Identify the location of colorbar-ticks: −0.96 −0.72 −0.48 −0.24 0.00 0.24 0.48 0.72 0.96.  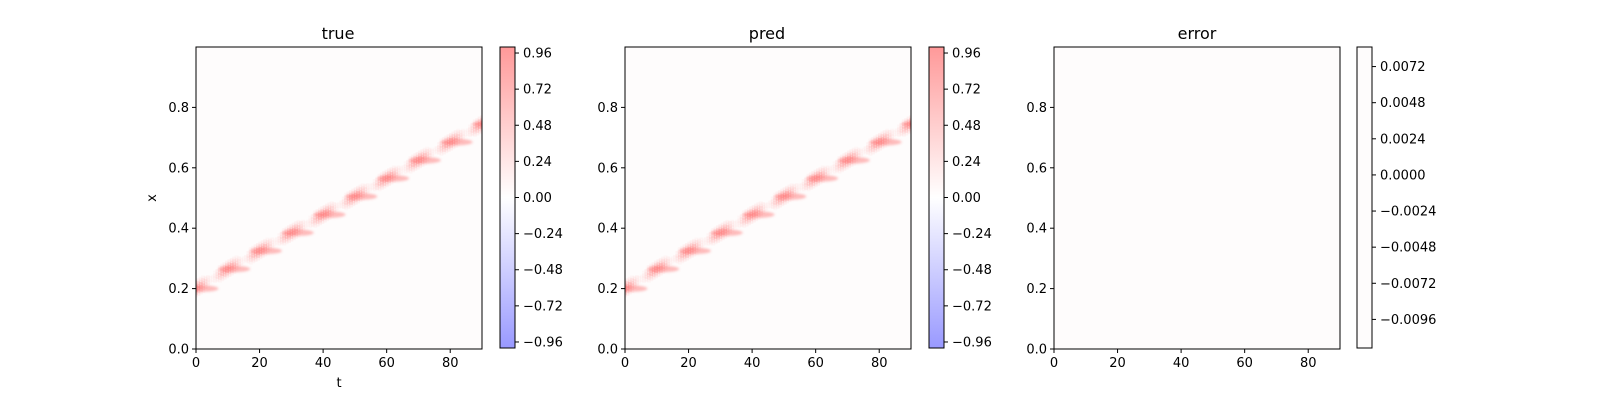
(968, 198).